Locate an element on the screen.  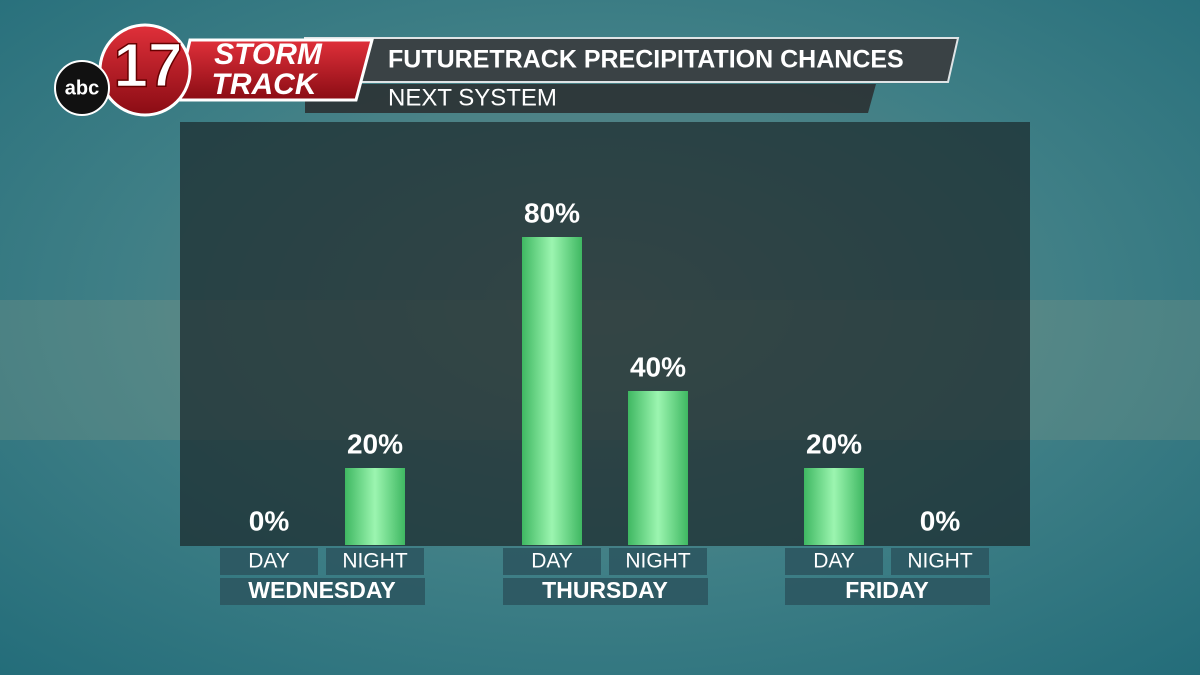
group-label: WEDNESDAY is located at coordinates (321, 590).